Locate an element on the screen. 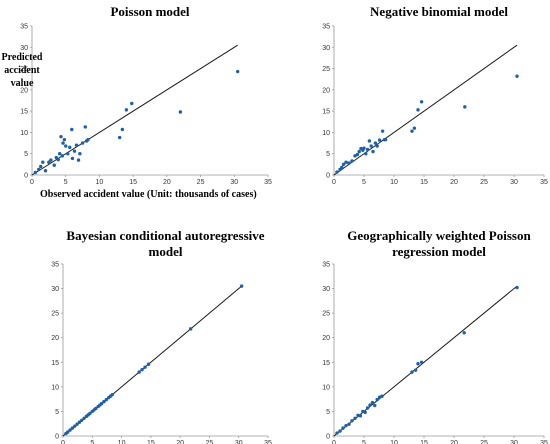 The height and width of the screenshot is (444, 550). y-tick-label: 10 is located at coordinates (24, 133).